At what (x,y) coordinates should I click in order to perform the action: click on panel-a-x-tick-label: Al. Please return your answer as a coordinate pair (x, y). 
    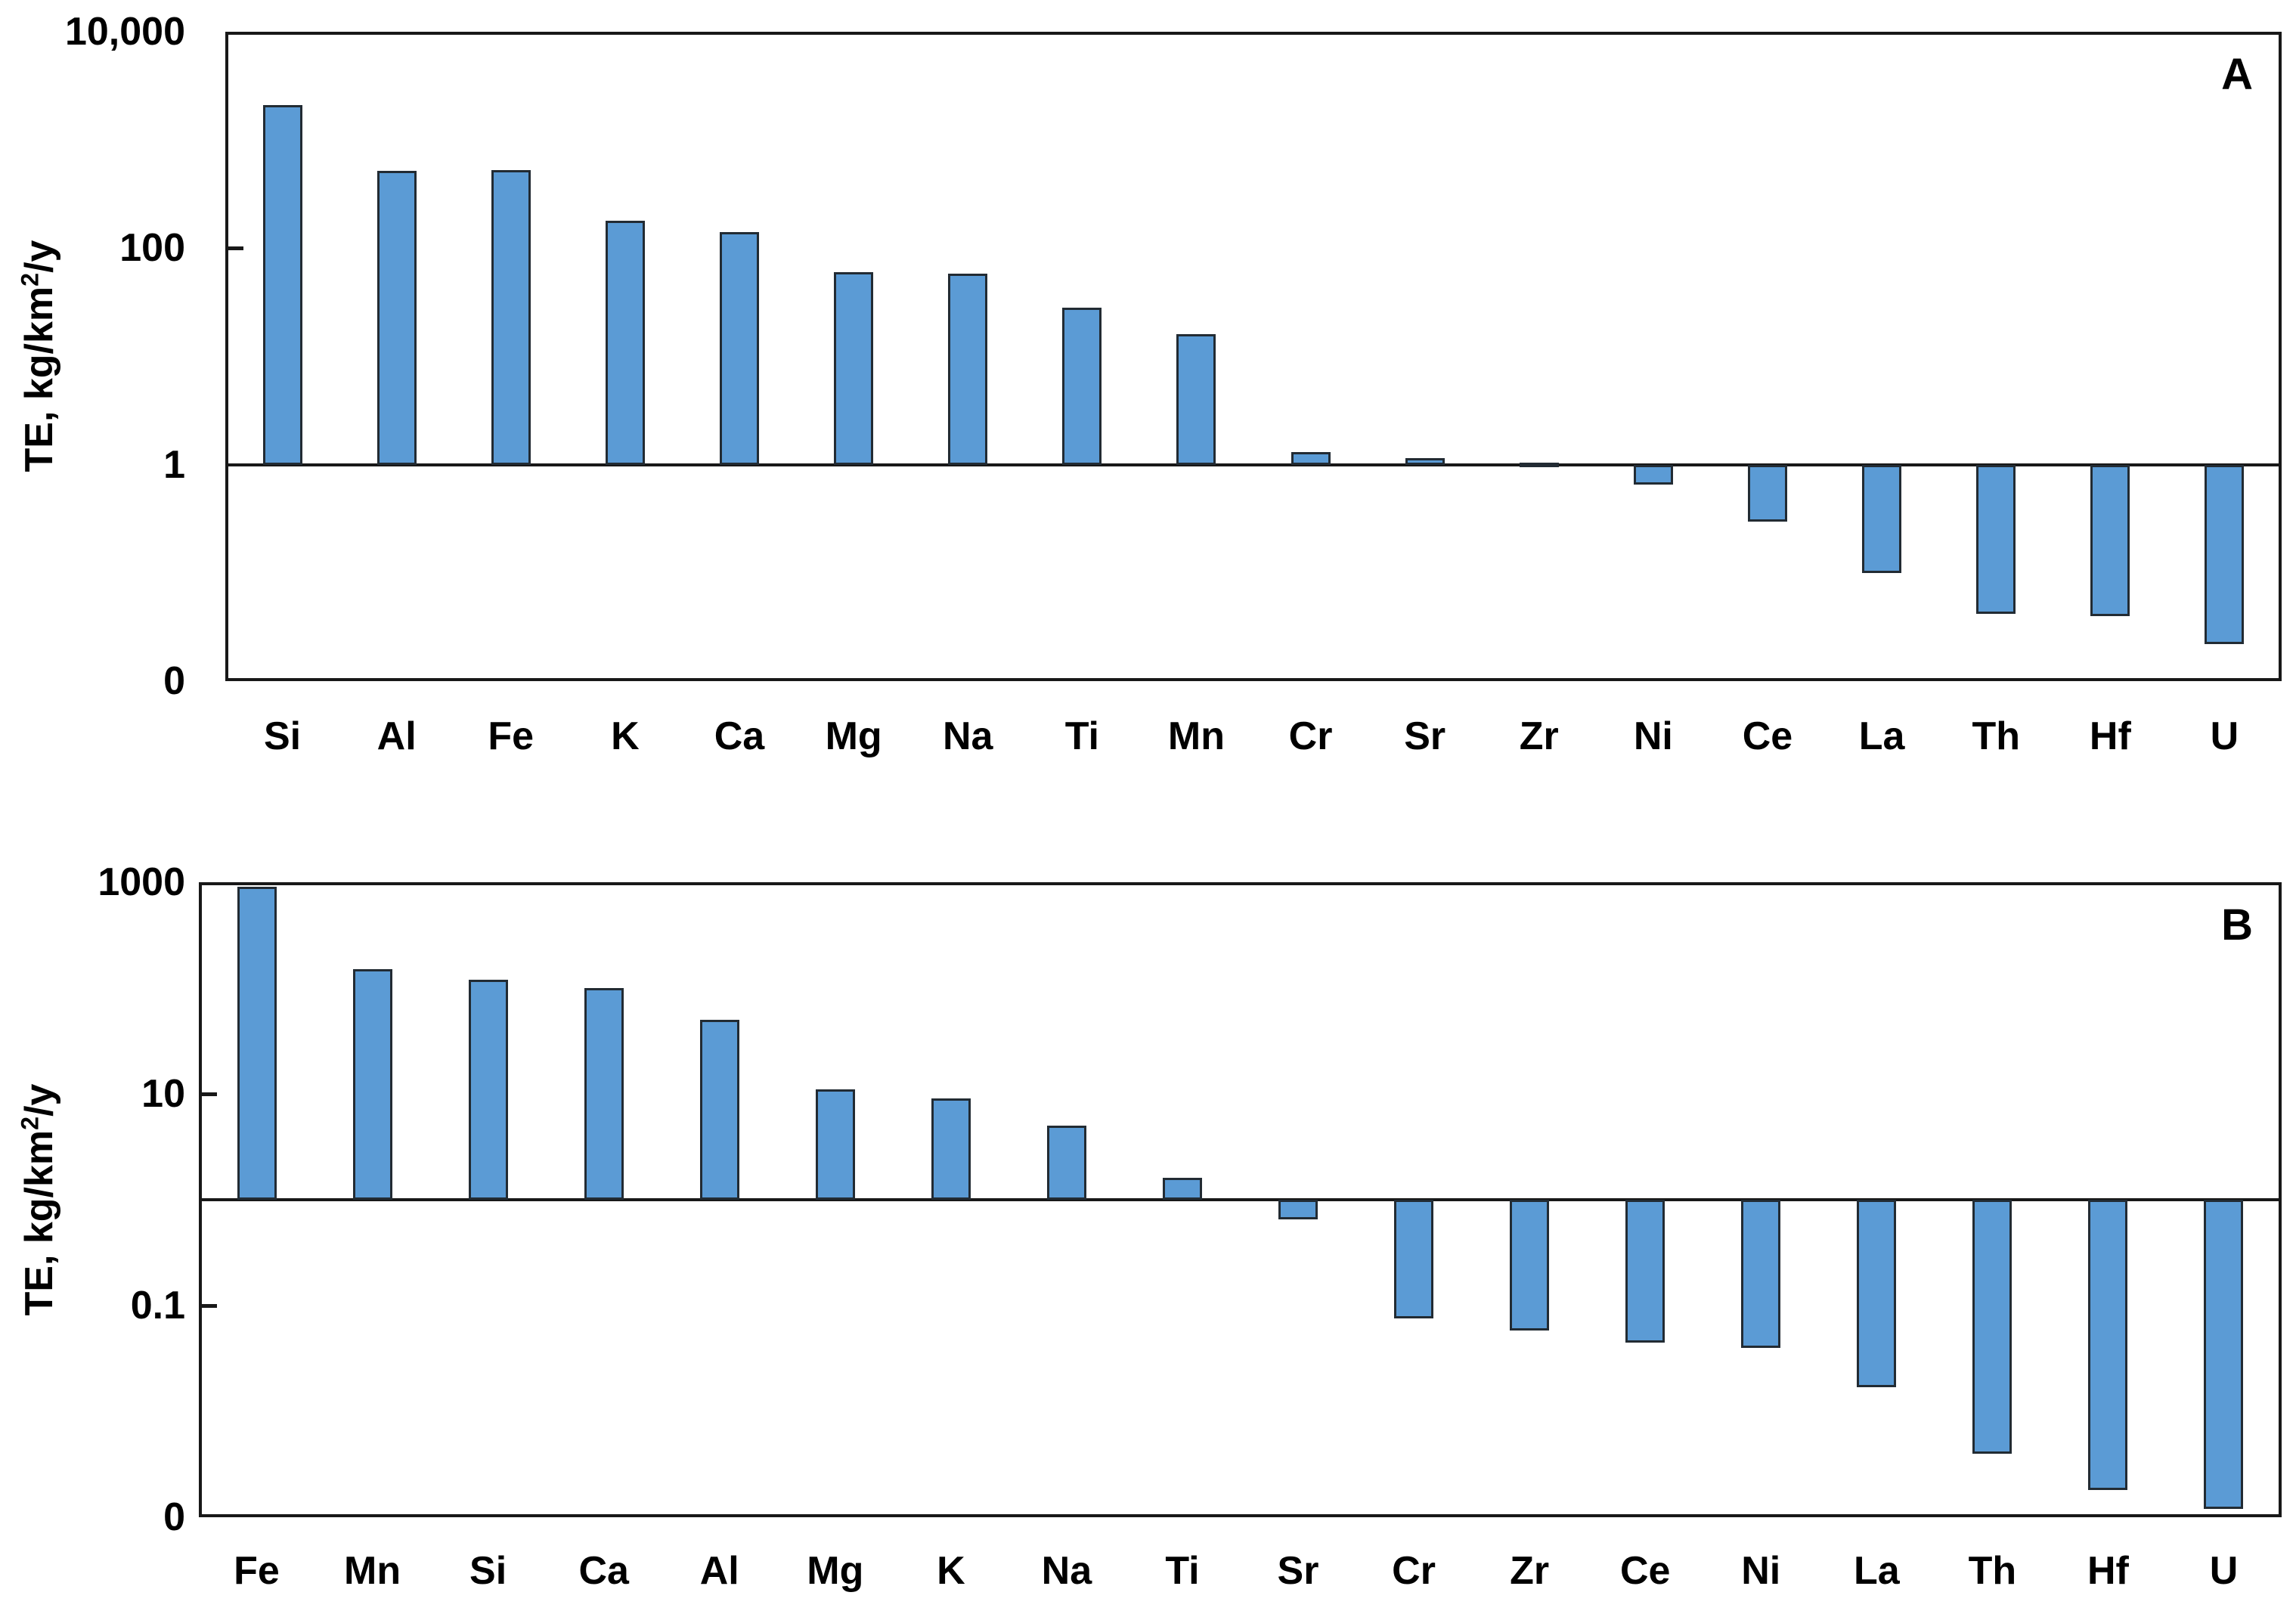
    Looking at the image, I should click on (396, 736).